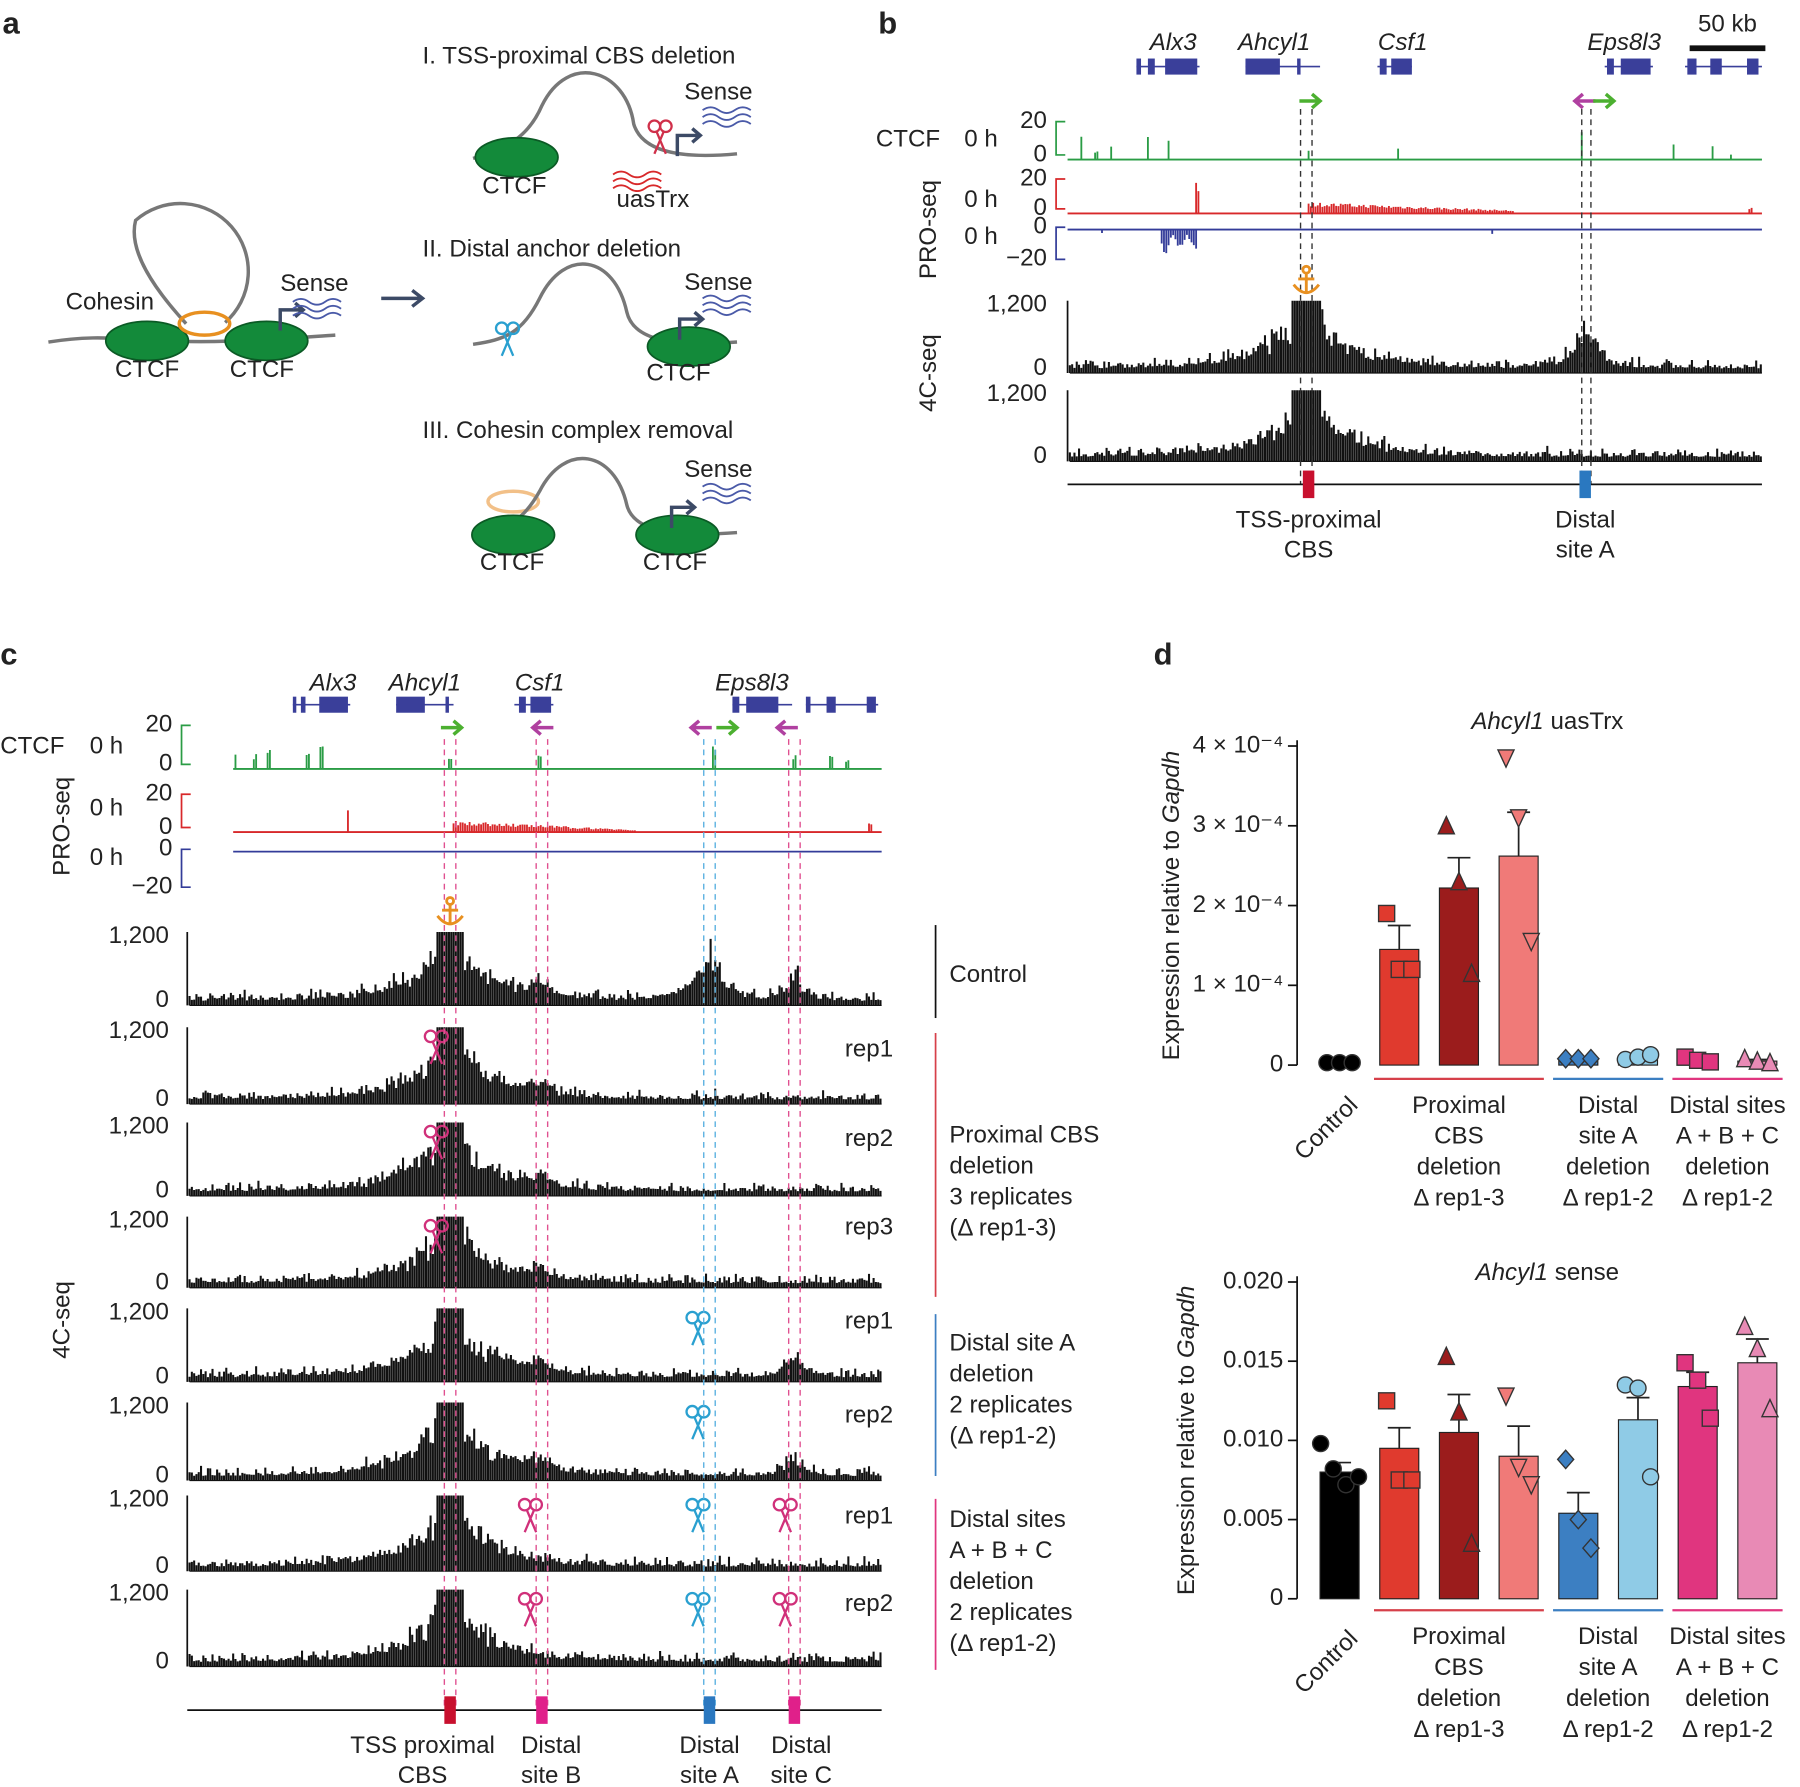 The width and height of the screenshot is (1800, 1787). I want to click on label: II. Distal anchor deletion, so click(552, 249).